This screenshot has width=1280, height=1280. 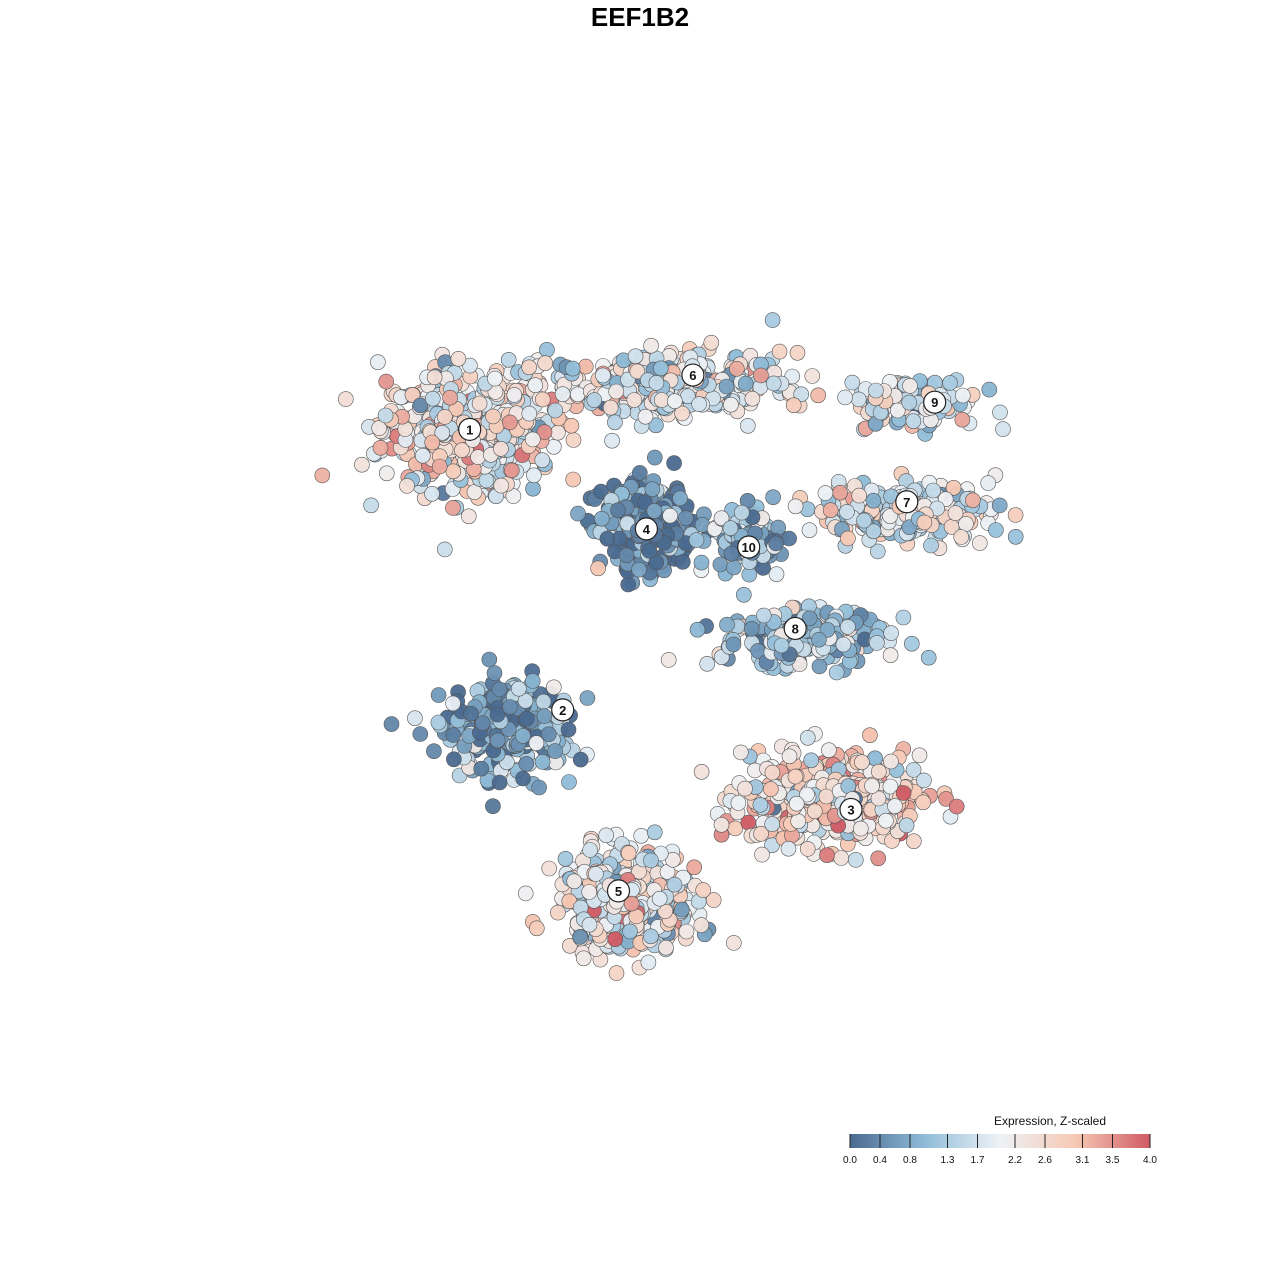 I want to click on cluster-label-text: 5, so click(x=618, y=891).